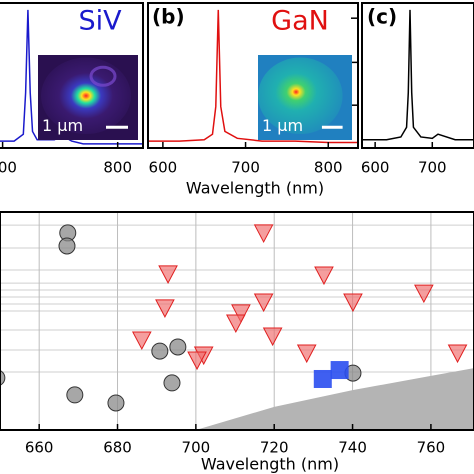  Describe the element at coordinates (100, 21) in the screenshot. I see `panel-label: SiV` at that location.